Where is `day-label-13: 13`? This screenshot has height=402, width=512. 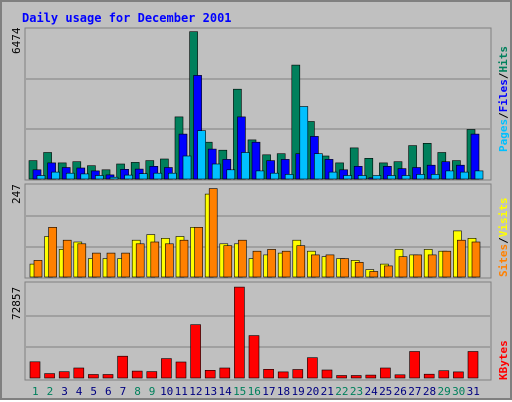
day-label-13: 13 is located at coordinates (210, 391).